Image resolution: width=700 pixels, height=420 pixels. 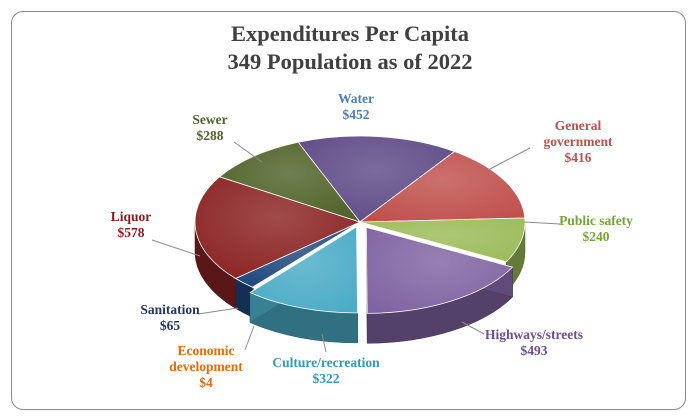 I want to click on slice-label-culture-recreation: Culture/recreation $322, so click(x=326, y=370).